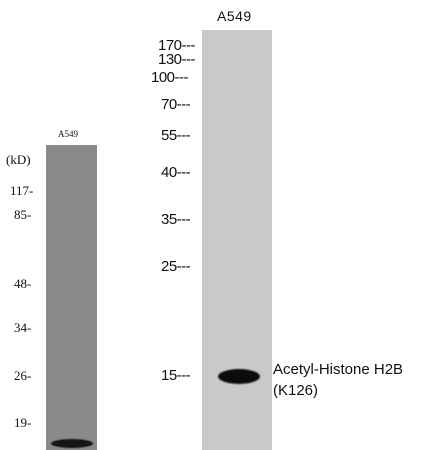  What do you see at coordinates (239, 376) in the screenshot?
I see `right-blot-band` at bounding box center [239, 376].